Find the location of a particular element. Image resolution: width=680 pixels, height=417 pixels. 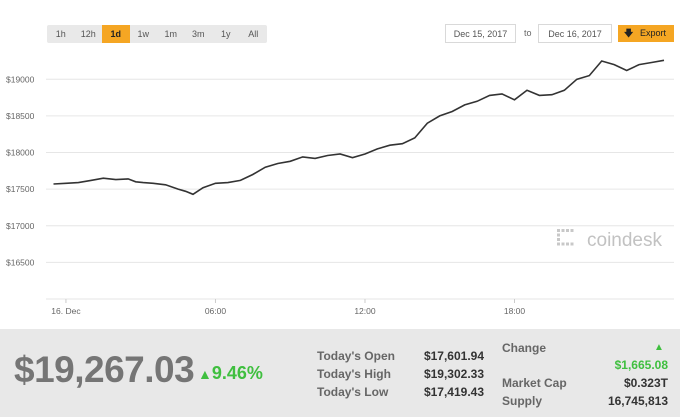

y-tick-label: $17000 is located at coordinates (20, 226).